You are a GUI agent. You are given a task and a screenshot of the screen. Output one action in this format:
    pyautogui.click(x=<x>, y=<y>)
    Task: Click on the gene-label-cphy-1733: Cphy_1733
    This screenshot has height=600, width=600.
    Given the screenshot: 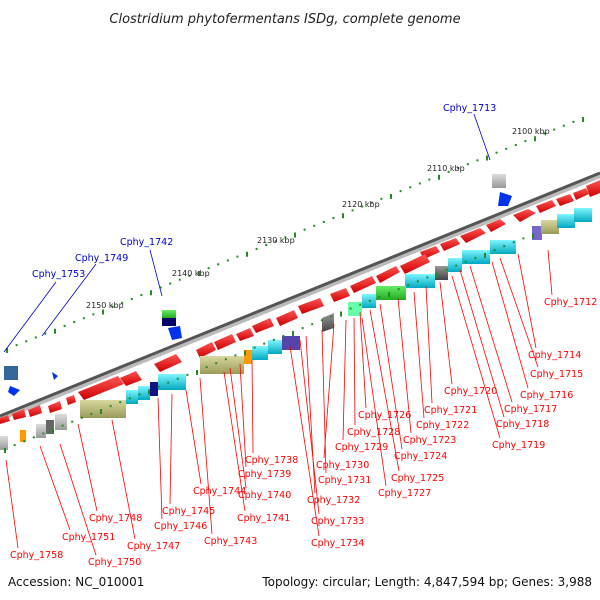 What is the action you would take?
    pyautogui.click(x=337, y=521)
    